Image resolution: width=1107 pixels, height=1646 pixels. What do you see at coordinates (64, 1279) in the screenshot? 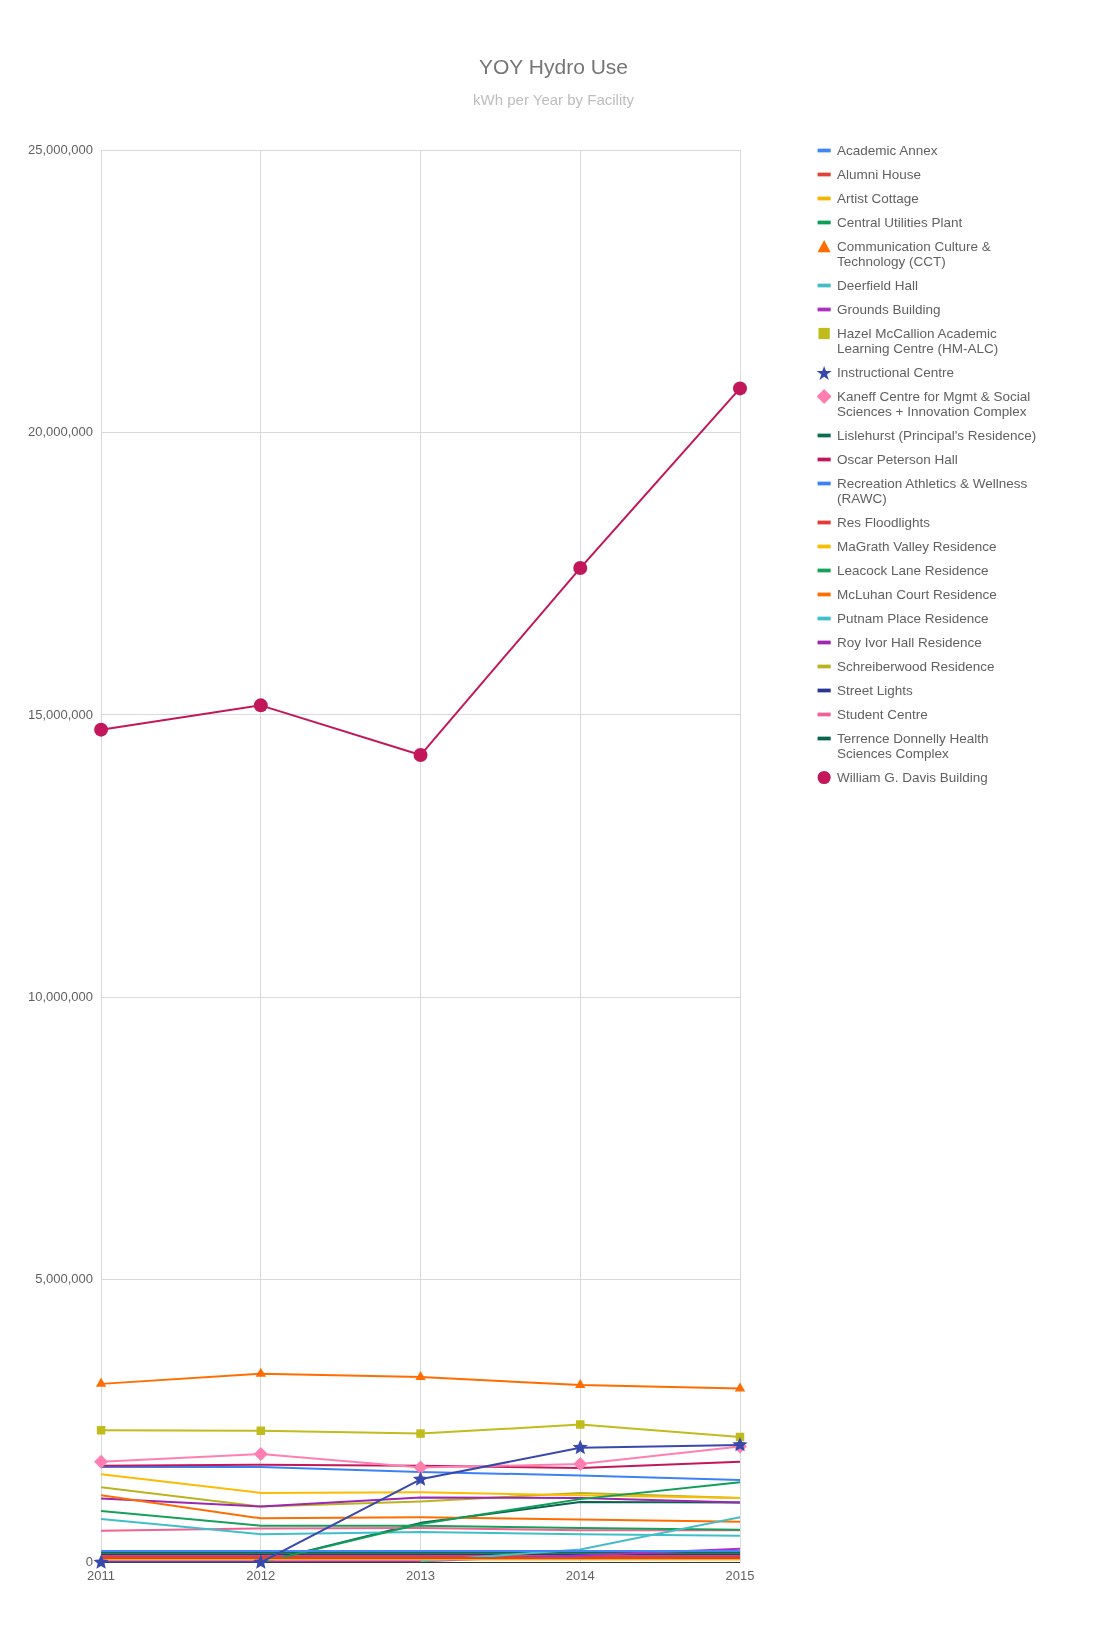
I see `y-tick-label: 5,000,000` at bounding box center [64, 1279].